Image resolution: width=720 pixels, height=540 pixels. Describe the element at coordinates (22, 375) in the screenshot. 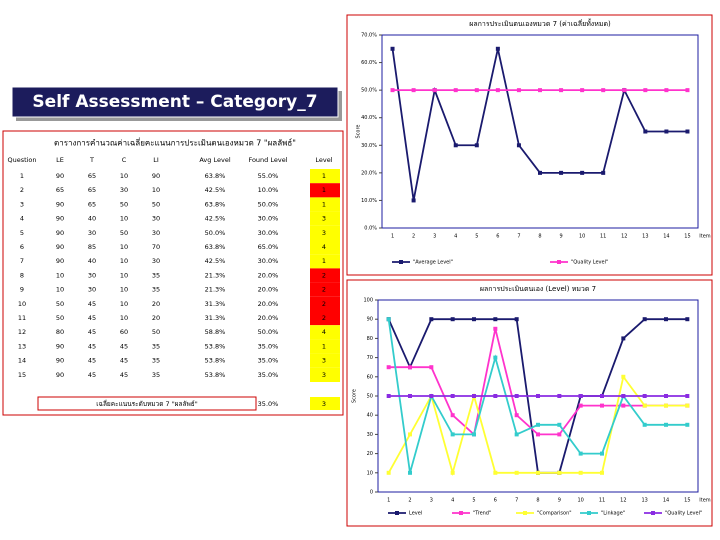

I see `table-cell: 15` at that location.